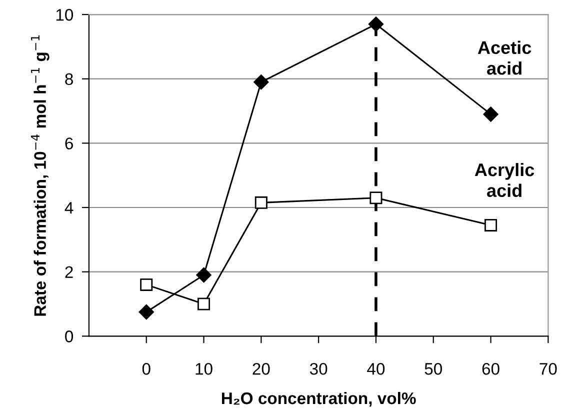 The width and height of the screenshot is (574, 415). I want to click on y-tick-label: 10, so click(65, 14).